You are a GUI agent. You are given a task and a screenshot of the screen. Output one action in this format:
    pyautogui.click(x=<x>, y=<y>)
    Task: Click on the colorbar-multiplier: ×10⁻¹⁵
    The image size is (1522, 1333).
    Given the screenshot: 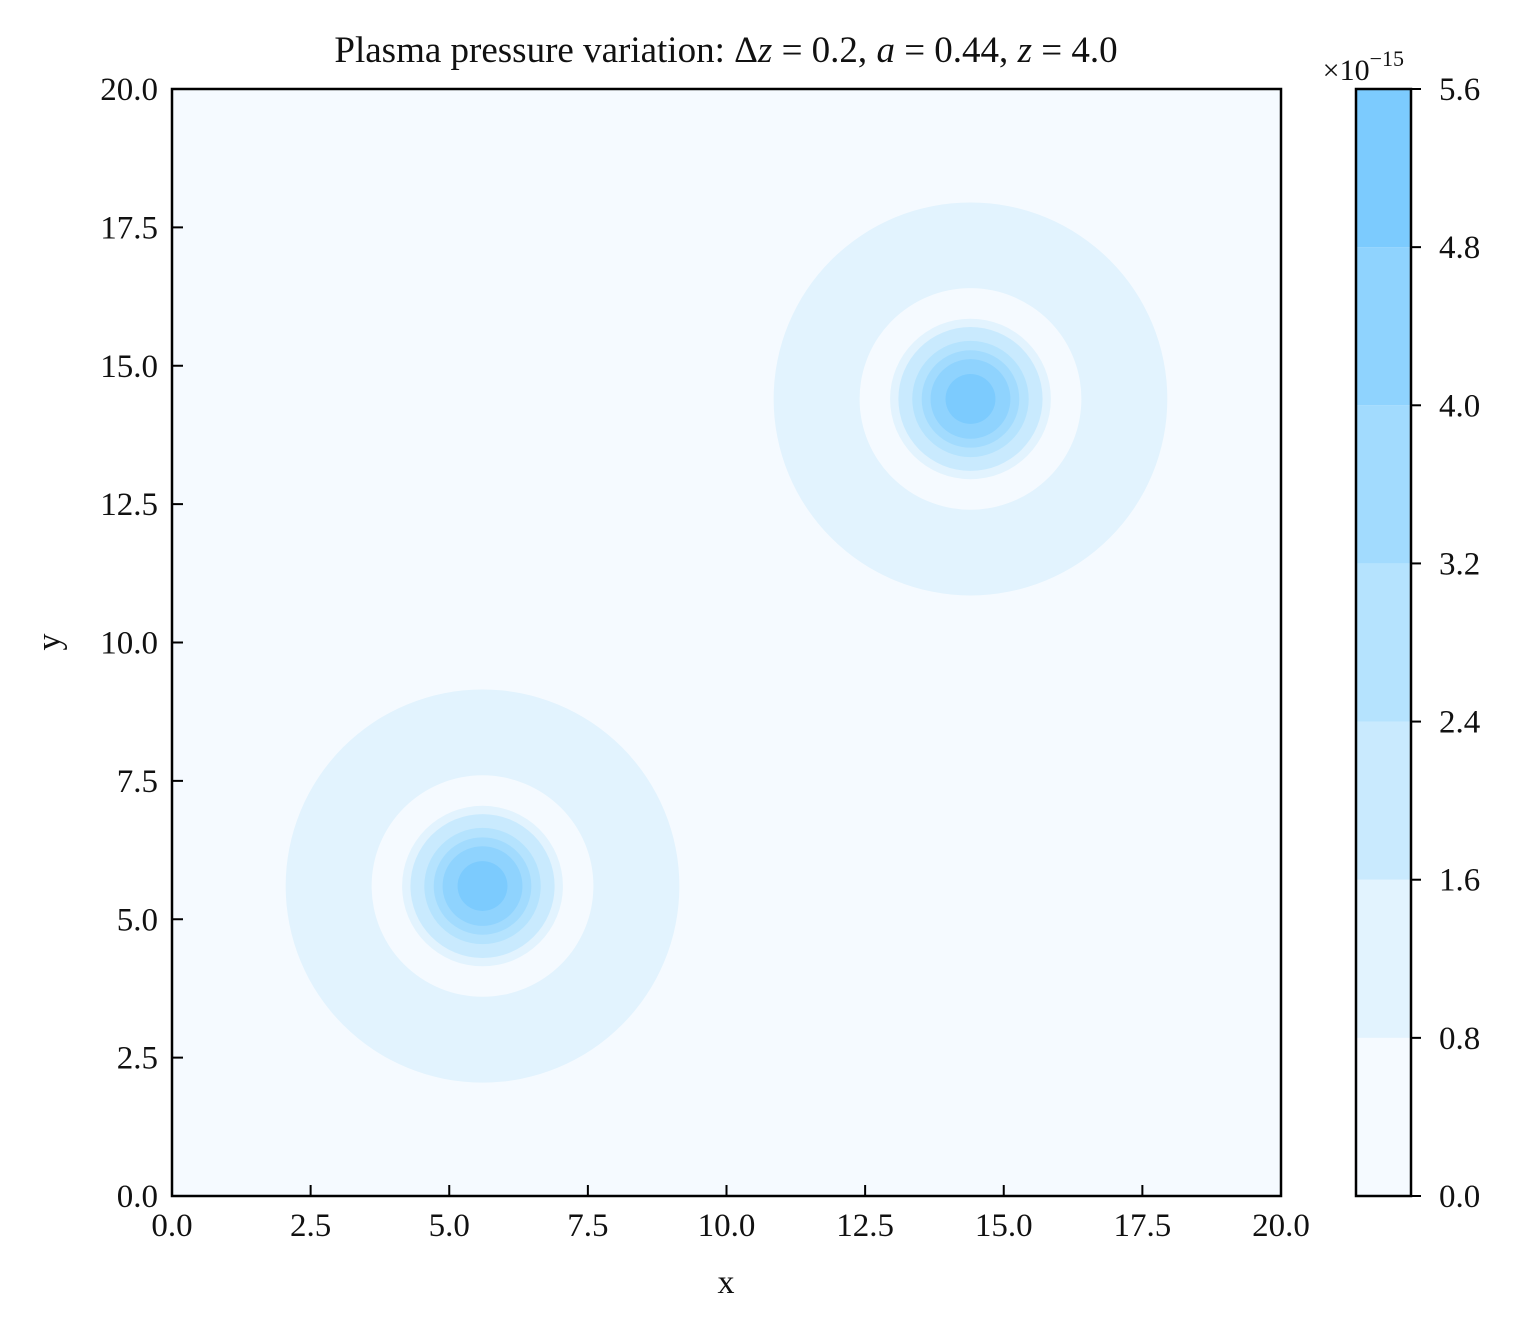 What is the action you would take?
    pyautogui.click(x=1363, y=66)
    